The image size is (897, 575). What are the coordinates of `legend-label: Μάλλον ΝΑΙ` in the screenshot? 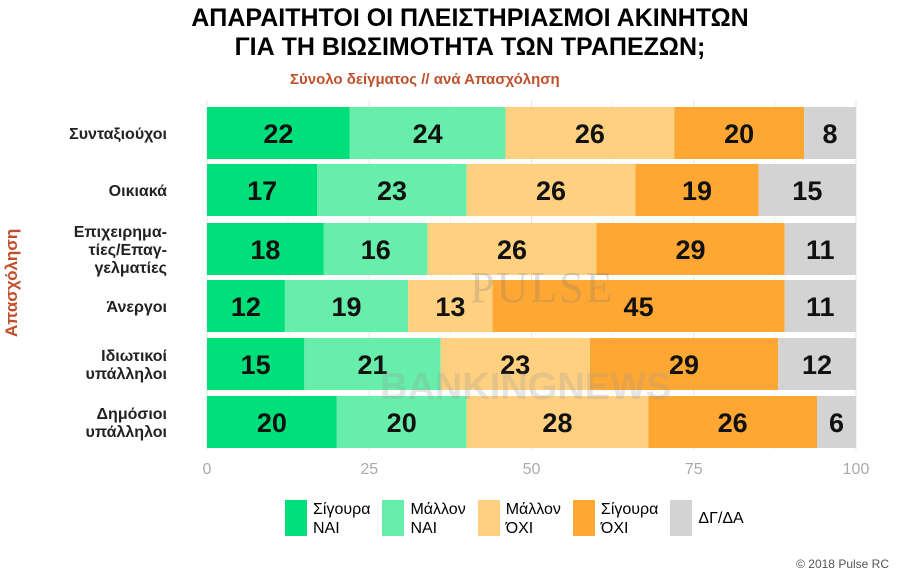 It's located at (438, 519).